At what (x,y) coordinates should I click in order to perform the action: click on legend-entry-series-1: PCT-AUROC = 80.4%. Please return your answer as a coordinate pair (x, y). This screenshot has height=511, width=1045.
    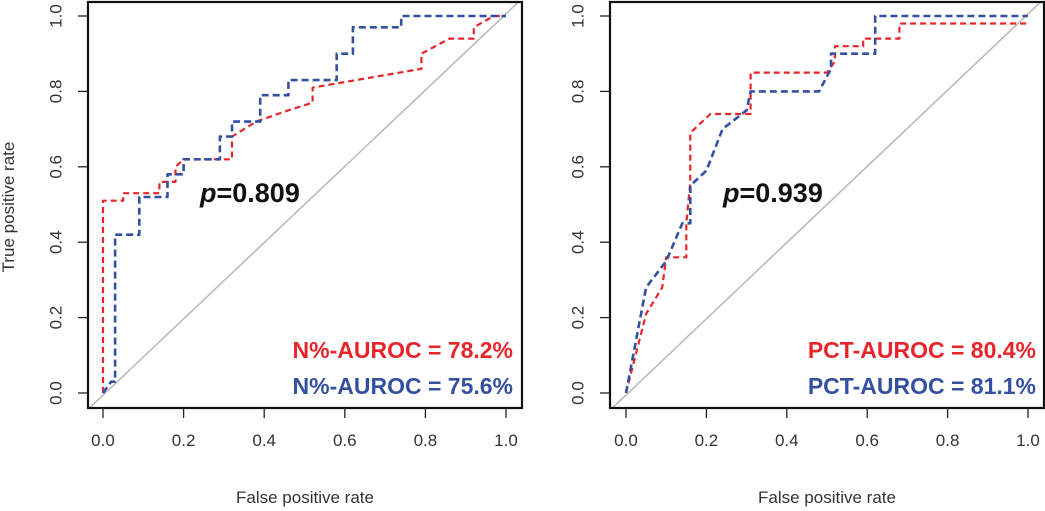
    Looking at the image, I should click on (922, 350).